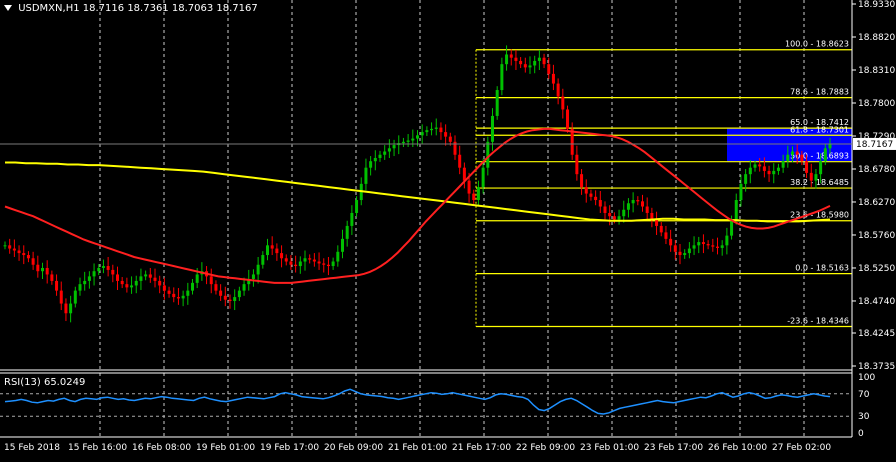 This screenshot has width=896, height=462. Describe the element at coordinates (822, 268) in the screenshot. I see `fib-level-label: 0.0 - 18.5163` at that location.